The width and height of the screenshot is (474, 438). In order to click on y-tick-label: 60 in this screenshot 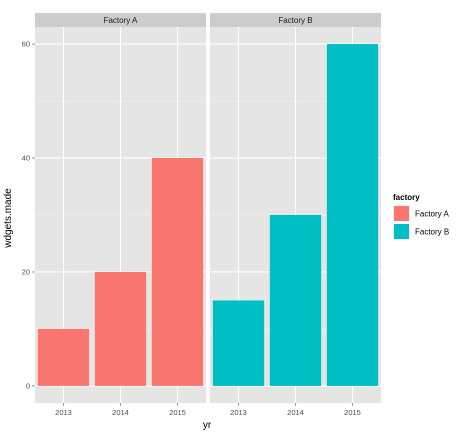, I will do `click(26, 44)`.